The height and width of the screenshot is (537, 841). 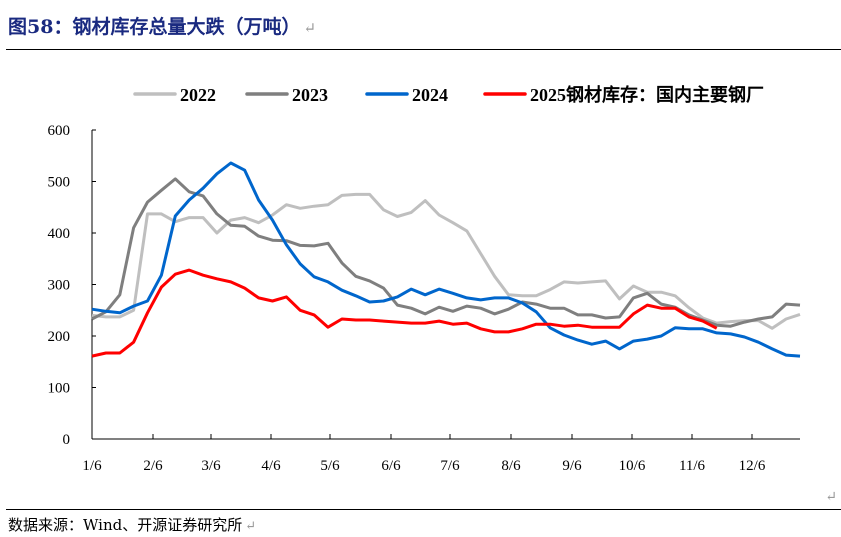 I want to click on title-divider, so click(x=423, y=49).